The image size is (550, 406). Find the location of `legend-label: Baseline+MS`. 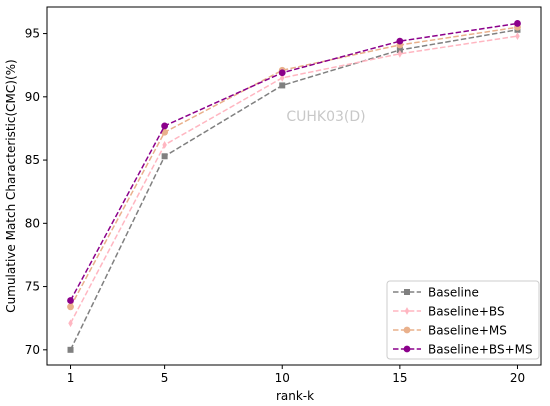

legend-label: Baseline+MS is located at coordinates (467, 331).